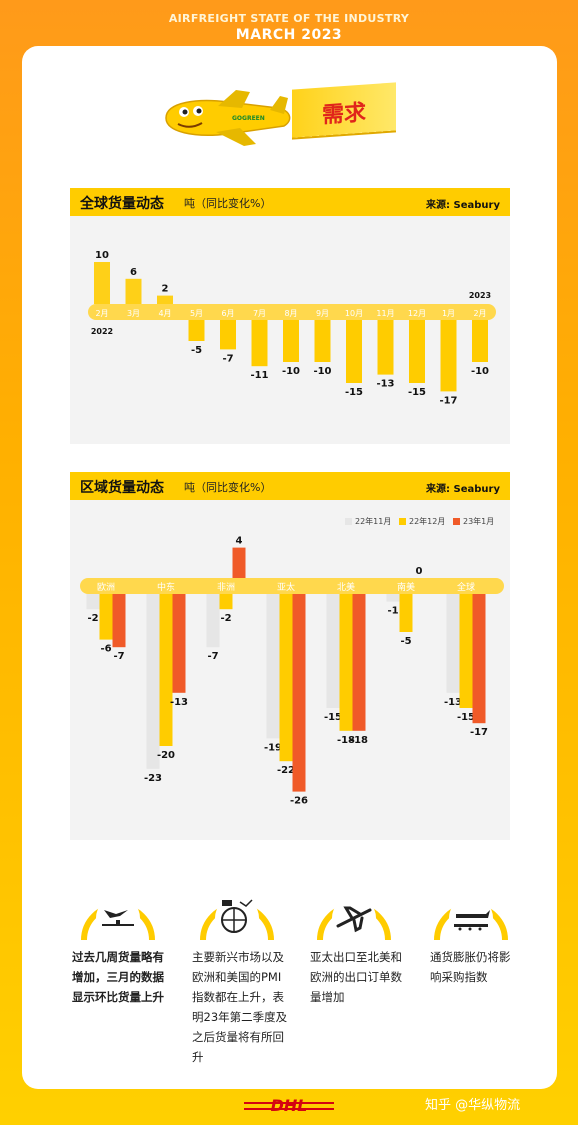 The image size is (578, 1125). What do you see at coordinates (153, 778) in the screenshot?
I see `value-label-1-0: -23` at bounding box center [153, 778].